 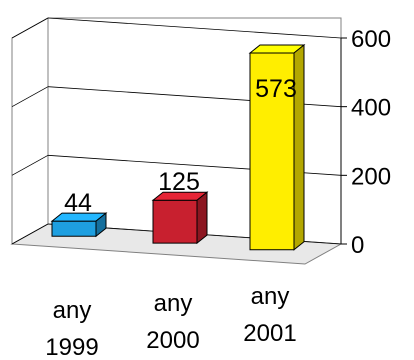 What do you see at coordinates (269, 333) in the screenshot?
I see `x-tick-label: 2001` at bounding box center [269, 333].